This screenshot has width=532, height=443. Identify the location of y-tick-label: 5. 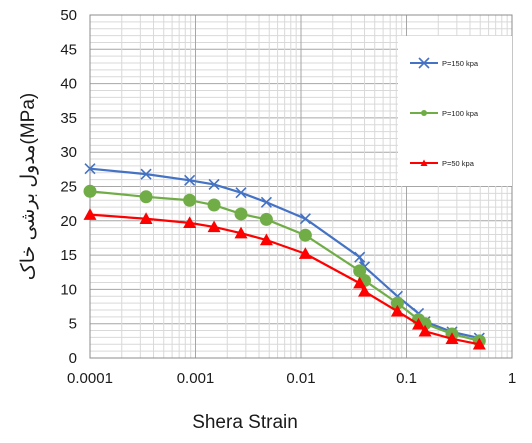
(73, 324).